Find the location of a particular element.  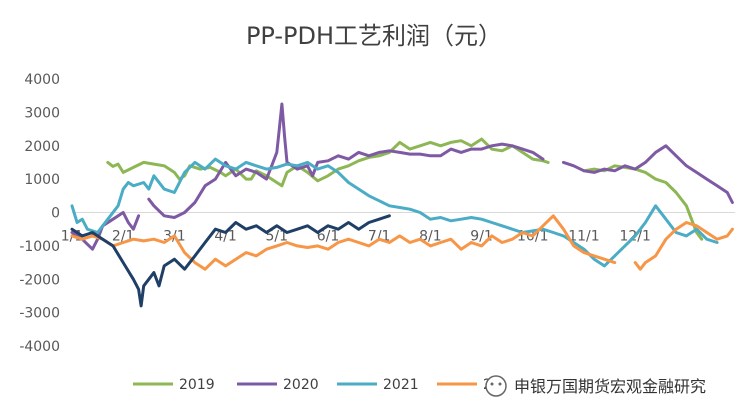

legend-label-2019: 2019 is located at coordinates (197, 385).